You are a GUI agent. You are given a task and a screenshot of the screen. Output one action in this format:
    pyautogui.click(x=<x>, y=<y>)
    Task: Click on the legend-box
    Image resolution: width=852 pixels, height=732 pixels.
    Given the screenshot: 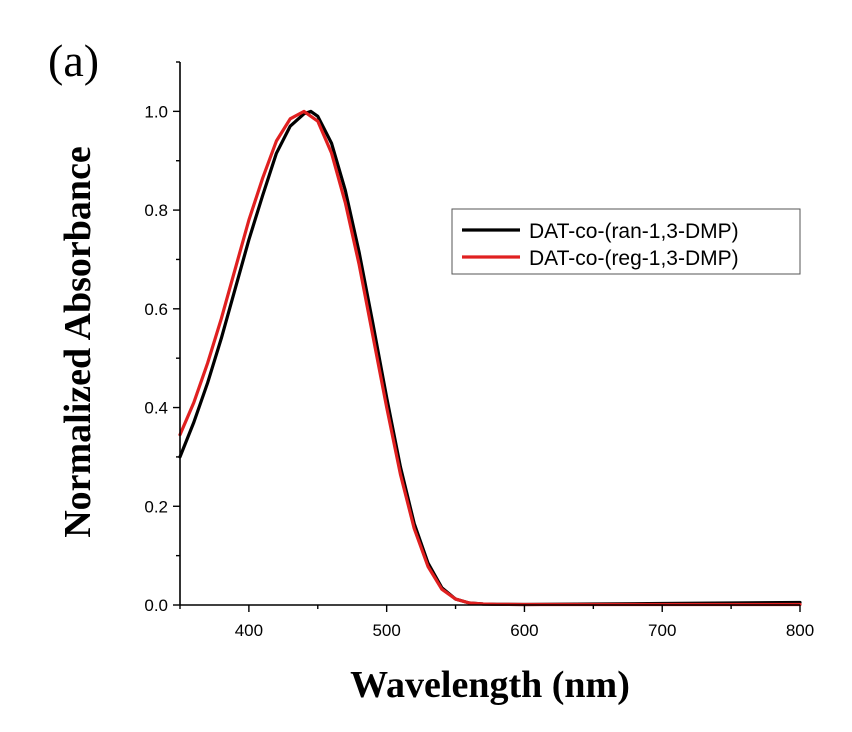 What is the action you would take?
    pyautogui.click(x=626, y=241)
    